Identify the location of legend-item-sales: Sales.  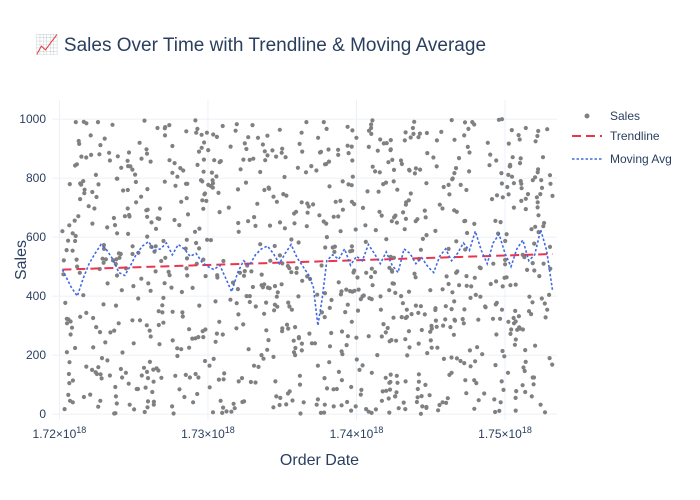
(612, 116).